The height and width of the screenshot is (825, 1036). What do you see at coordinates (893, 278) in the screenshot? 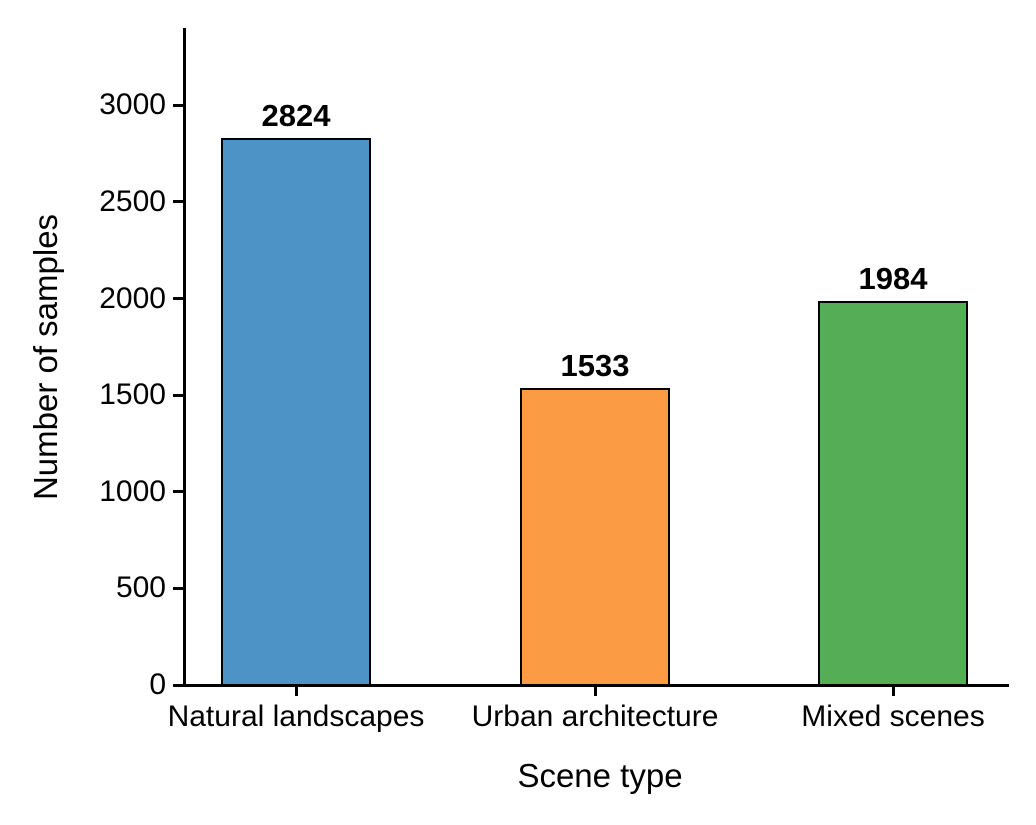
I see `bar-value-label: 1984` at bounding box center [893, 278].